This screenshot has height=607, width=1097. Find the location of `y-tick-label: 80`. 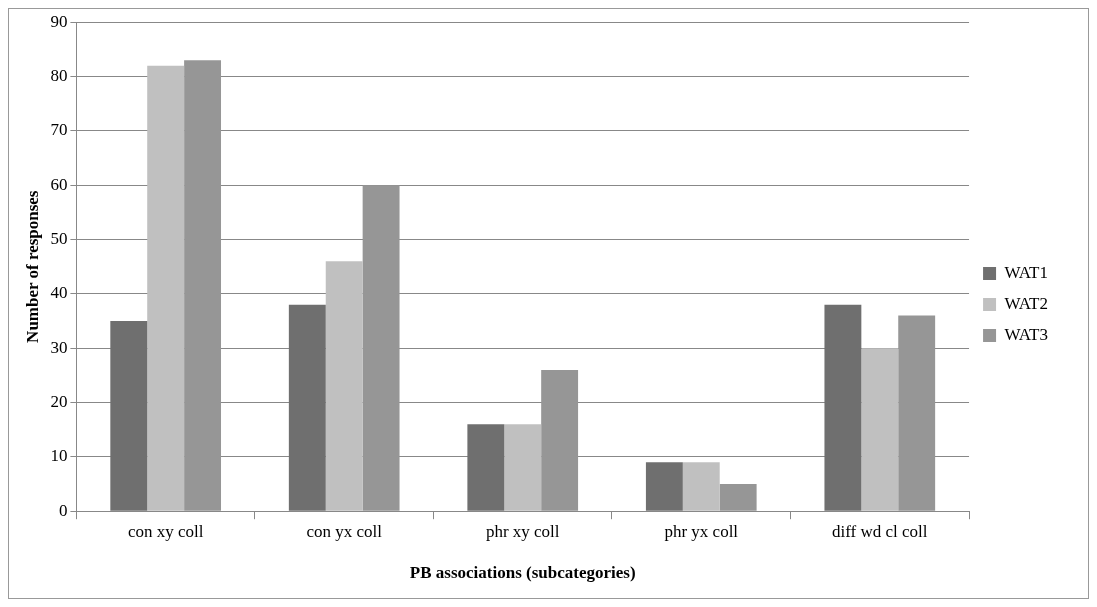

y-tick-label: 80 is located at coordinates (59, 75).